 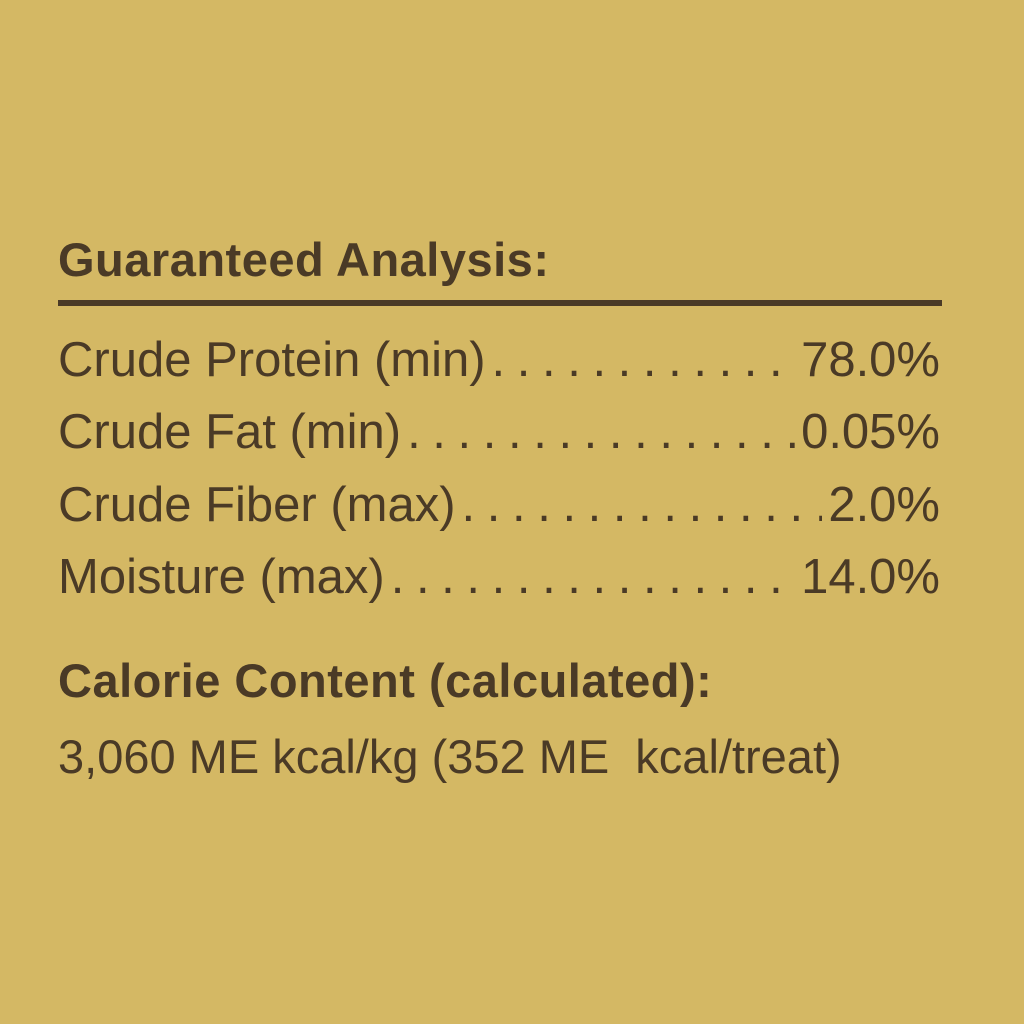 What do you see at coordinates (450, 756) in the screenshot?
I see `calorie-content-value: 3,060 ME kcal/kg (352 ME kcal/treat)` at bounding box center [450, 756].